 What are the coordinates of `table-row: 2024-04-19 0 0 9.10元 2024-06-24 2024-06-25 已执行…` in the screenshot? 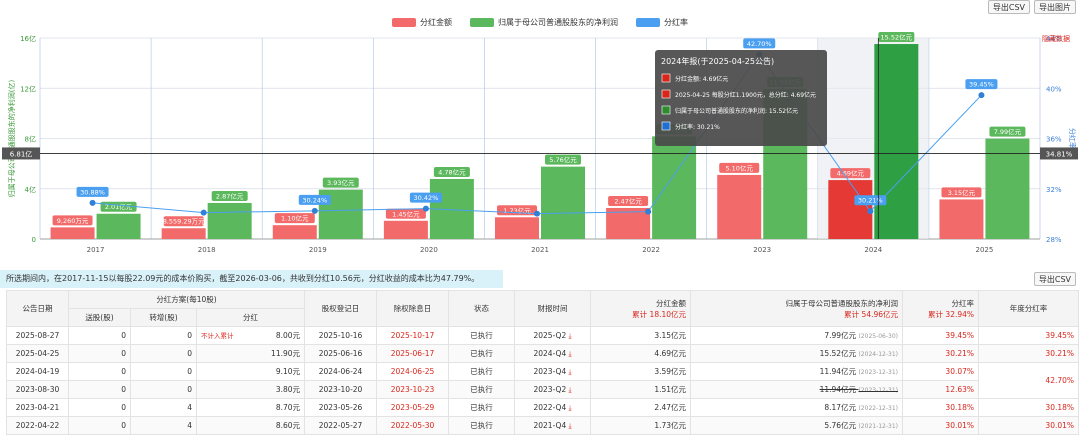 It's located at (543, 380).